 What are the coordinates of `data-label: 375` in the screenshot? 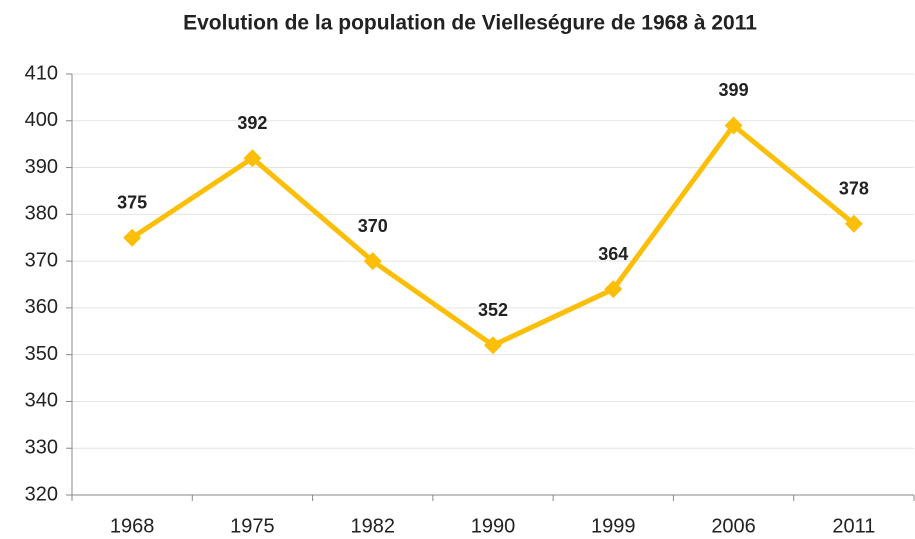 It's located at (132, 202).